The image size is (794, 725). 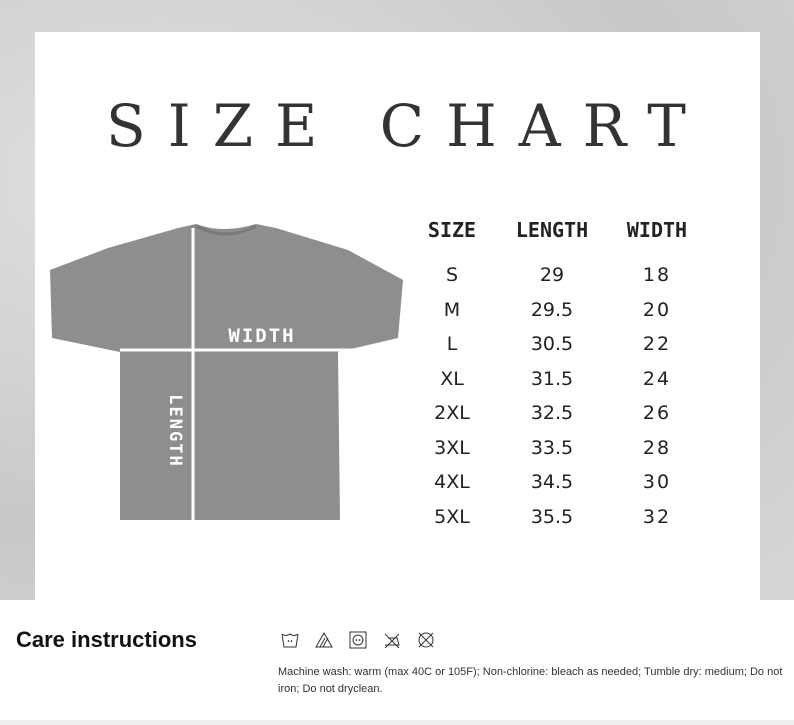 What do you see at coordinates (657, 378) in the screenshot?
I see `table-cell-width: 24` at bounding box center [657, 378].